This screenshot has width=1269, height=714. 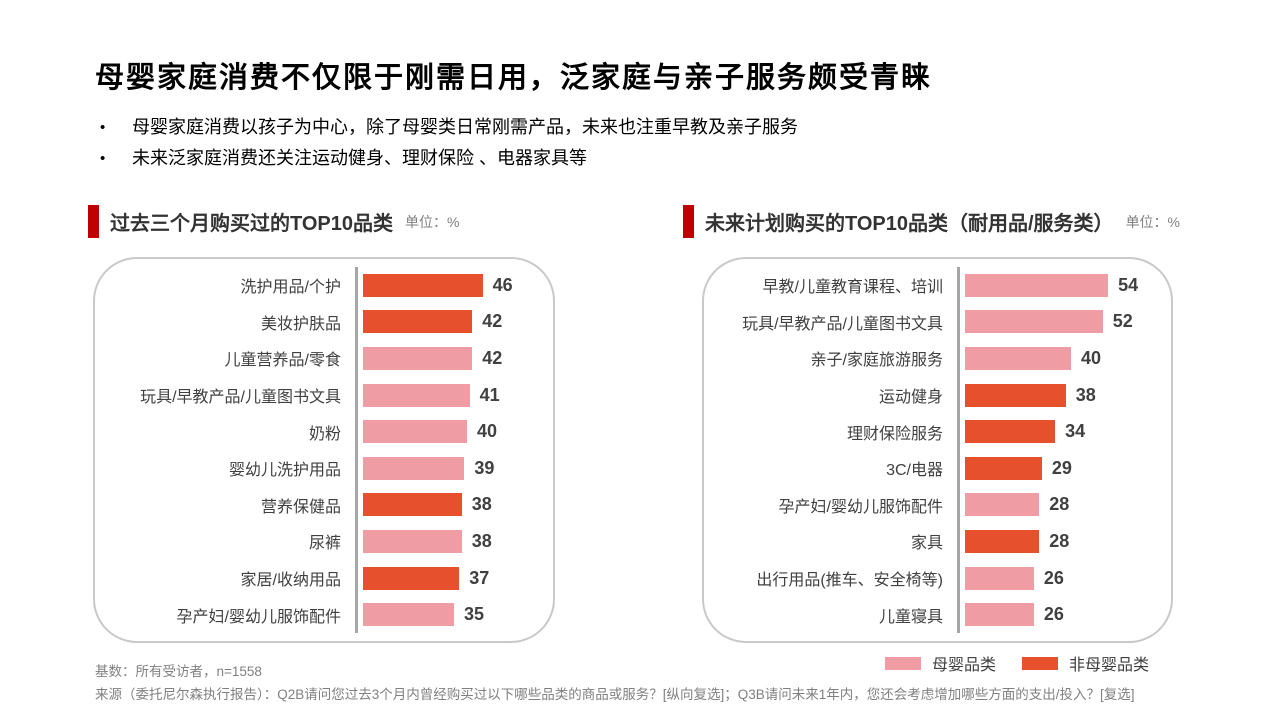 I want to click on bar-row: 婴幼儿洗护用品 39, so click(x=324, y=468).